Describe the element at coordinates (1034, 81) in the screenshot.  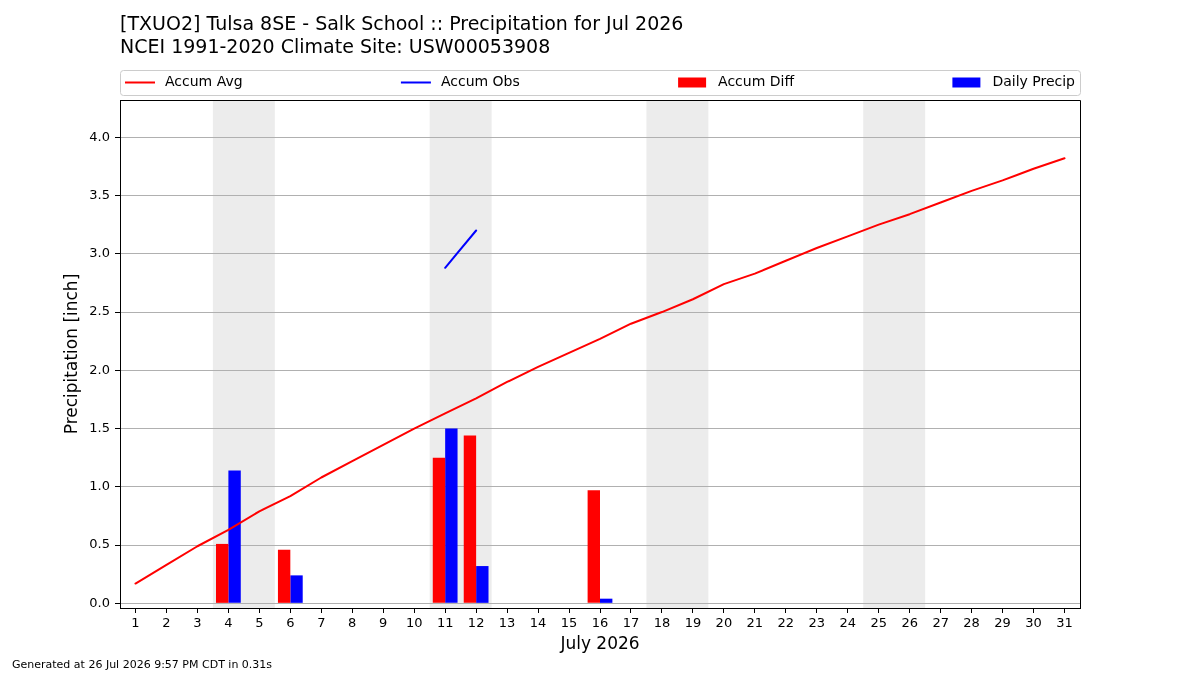
I see `legend-label: Daily Precip` at that location.